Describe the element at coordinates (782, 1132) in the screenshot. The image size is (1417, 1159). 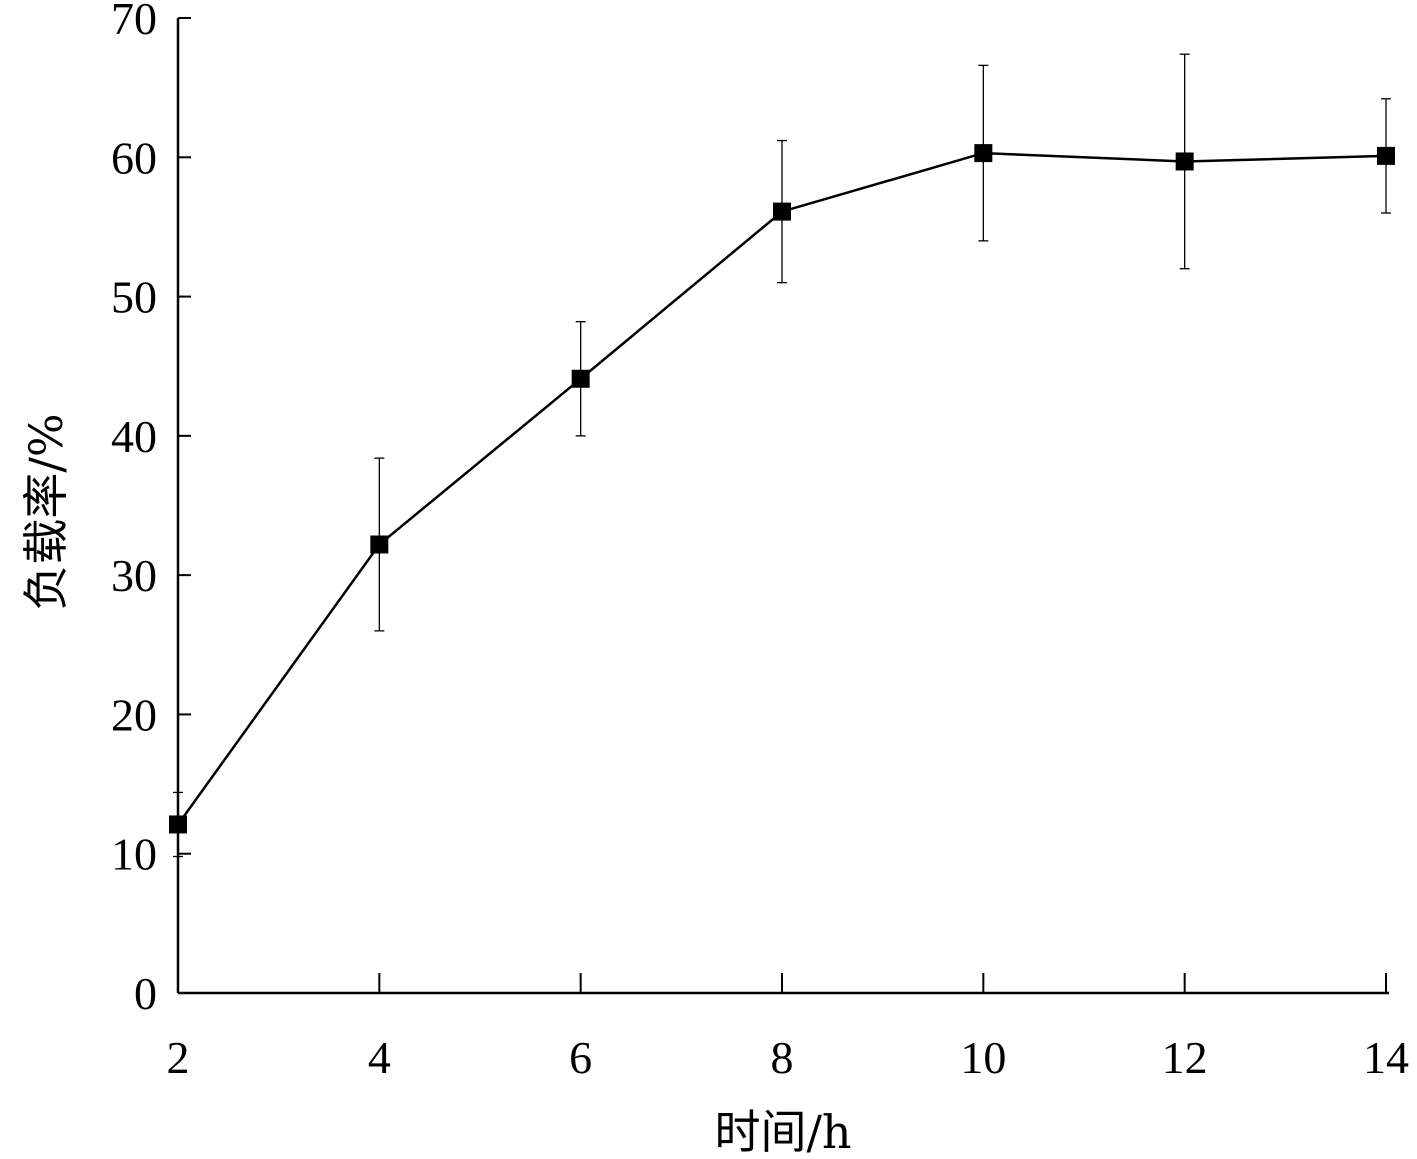
I see `x-axis-title: 时间/h` at that location.